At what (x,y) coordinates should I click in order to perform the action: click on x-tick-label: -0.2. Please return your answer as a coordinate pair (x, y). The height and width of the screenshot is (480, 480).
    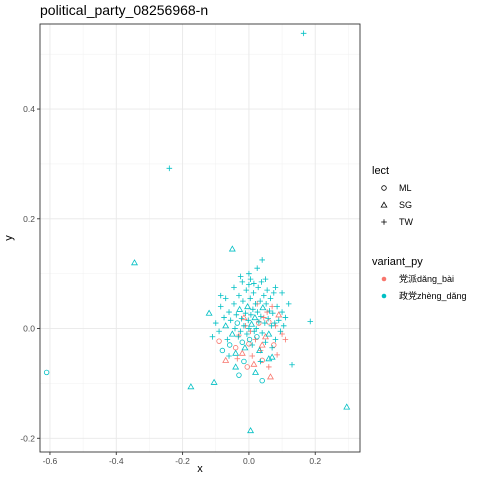
    Looking at the image, I should click on (182, 461).